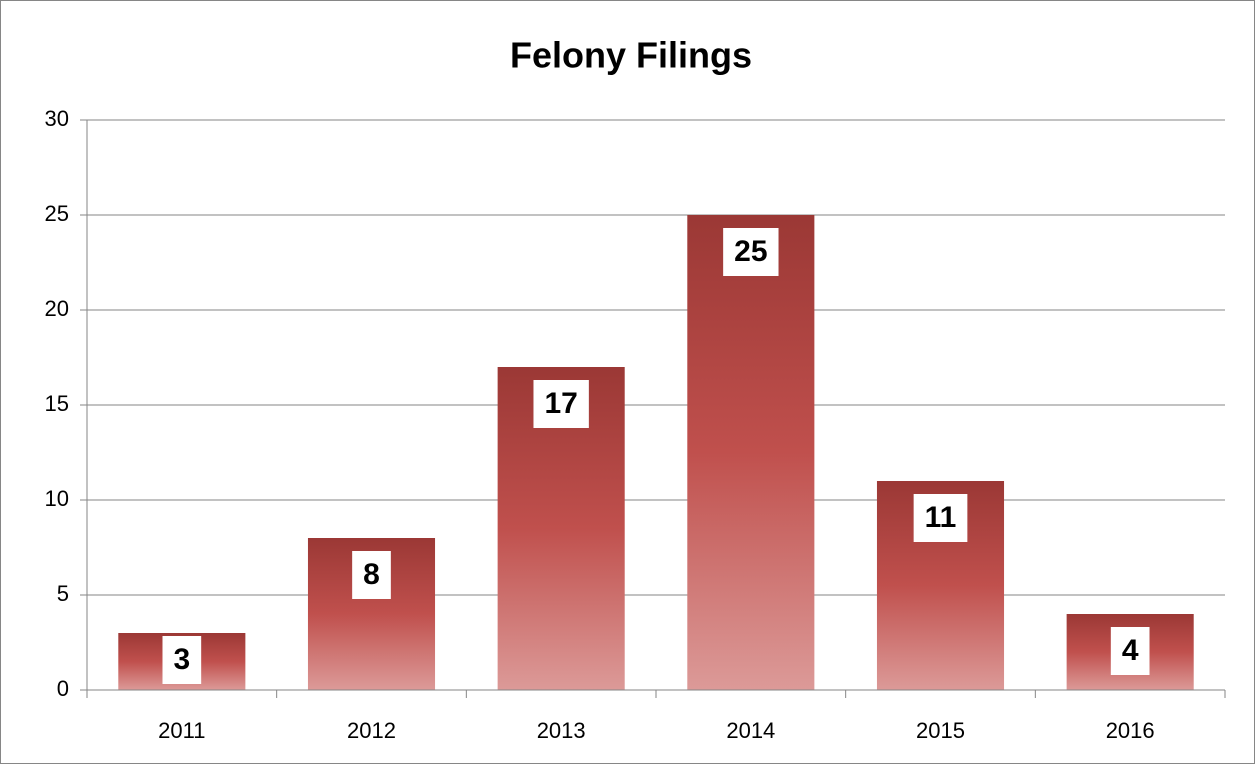 The width and height of the screenshot is (1255, 764). What do you see at coordinates (751, 452) in the screenshot?
I see `bar` at bounding box center [751, 452].